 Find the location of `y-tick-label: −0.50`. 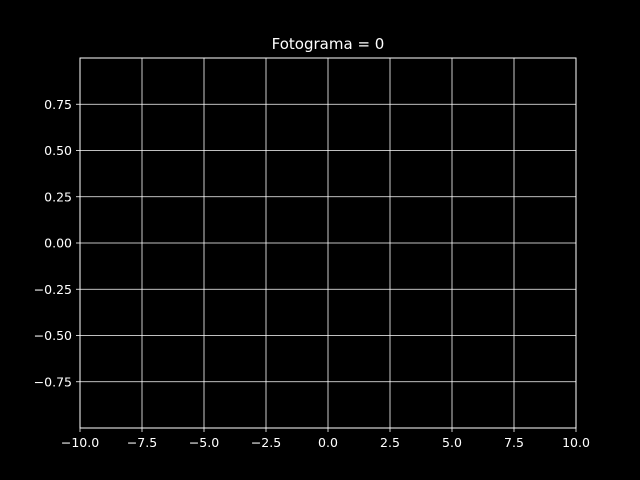

y-tick-label: −0.50 is located at coordinates (53, 335).